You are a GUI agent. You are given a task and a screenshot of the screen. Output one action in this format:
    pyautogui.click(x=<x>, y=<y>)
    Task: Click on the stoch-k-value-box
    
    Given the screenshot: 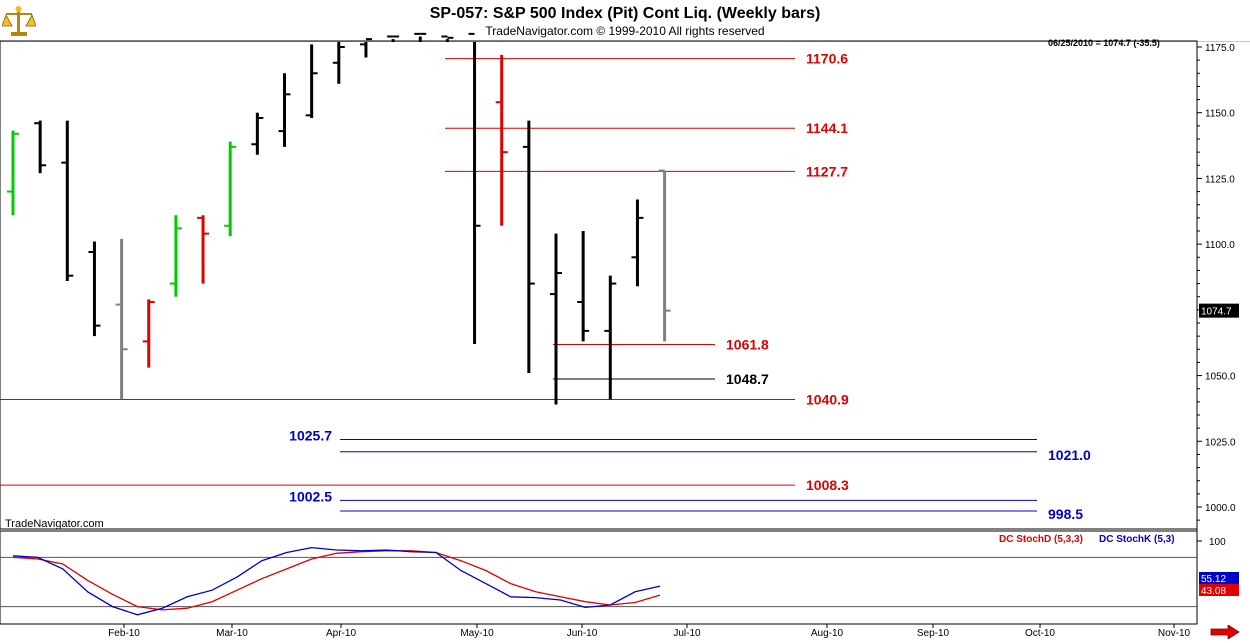 What is the action you would take?
    pyautogui.click(x=1219, y=578)
    